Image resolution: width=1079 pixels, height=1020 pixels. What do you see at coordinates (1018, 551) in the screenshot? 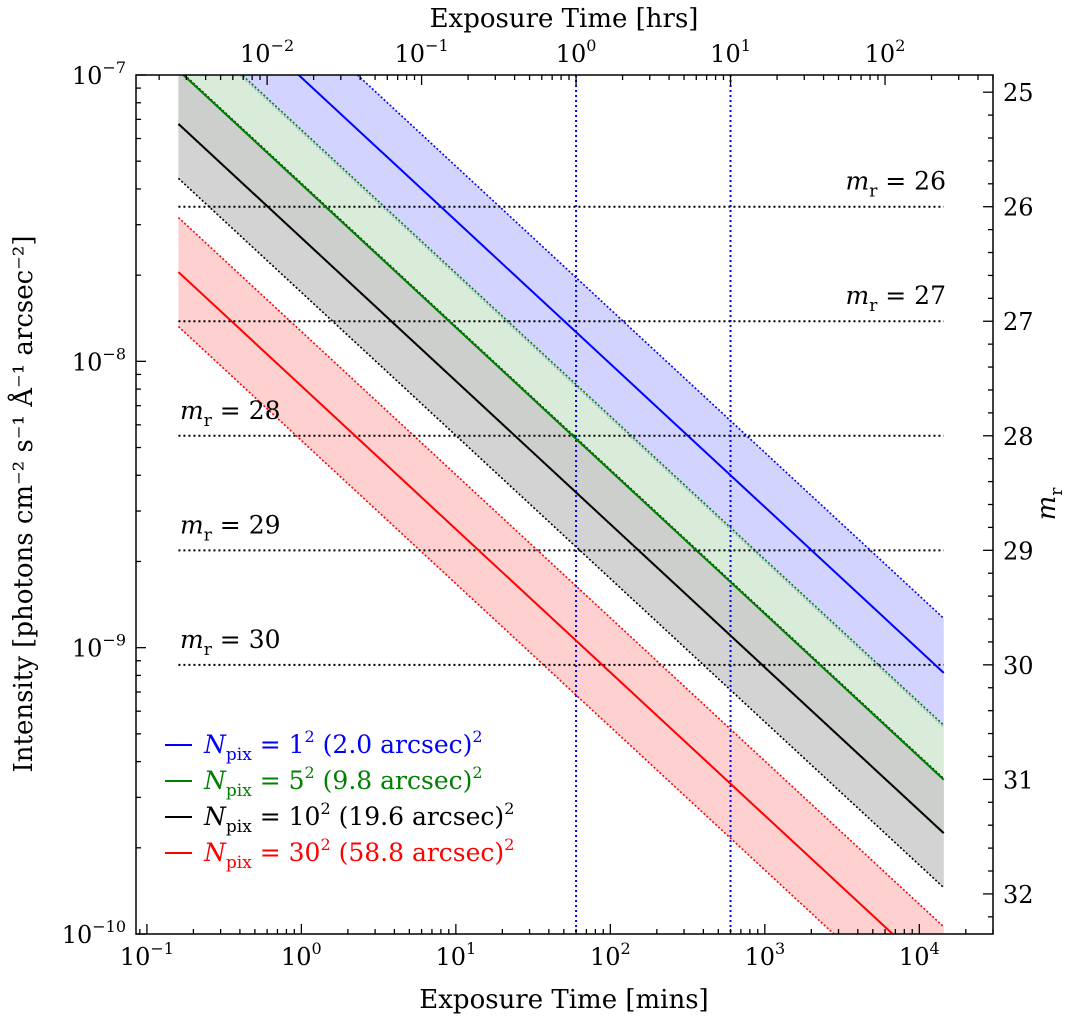
I see `y2-tick-label-4: 29` at bounding box center [1018, 551].